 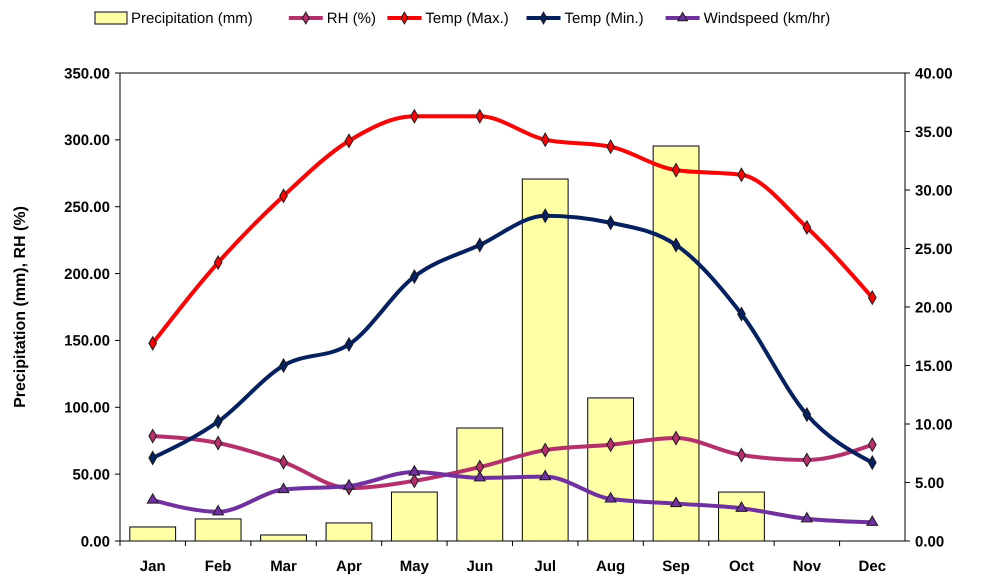 What do you see at coordinates (95, 541) in the screenshot?
I see `y-tick-label: 0.00` at bounding box center [95, 541].